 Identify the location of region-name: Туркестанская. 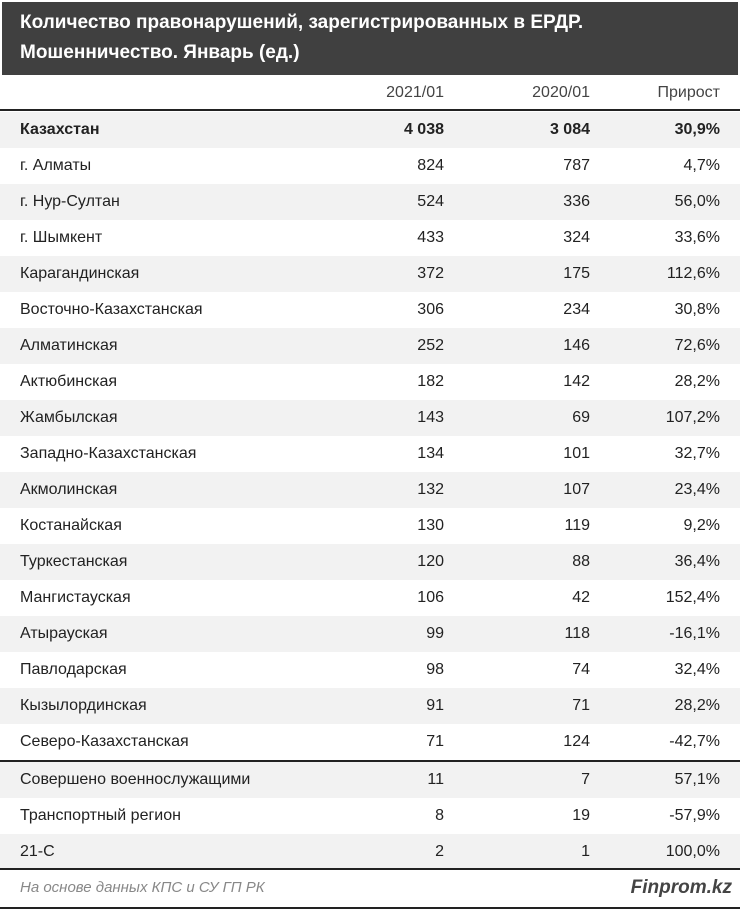
(74, 561).